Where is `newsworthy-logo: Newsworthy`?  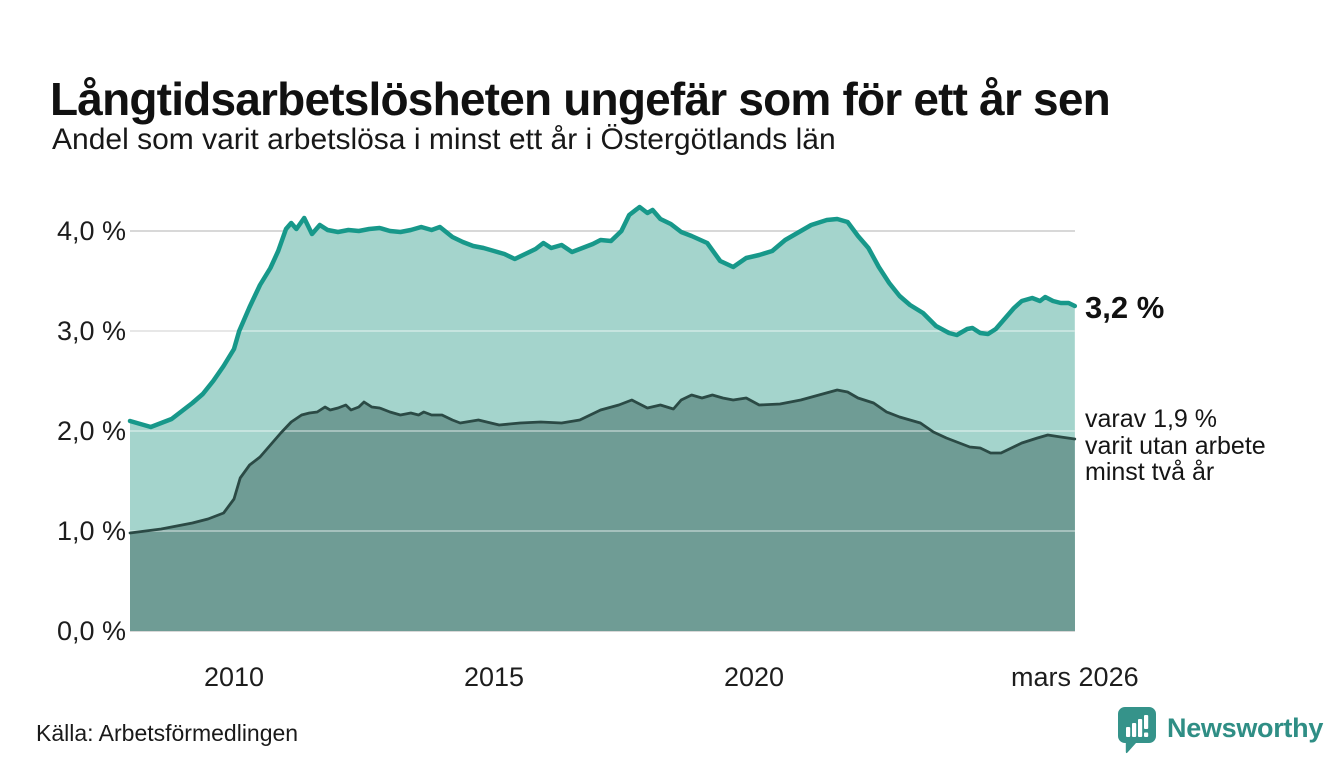 newsworthy-logo: Newsworthy is located at coordinates (1220, 730).